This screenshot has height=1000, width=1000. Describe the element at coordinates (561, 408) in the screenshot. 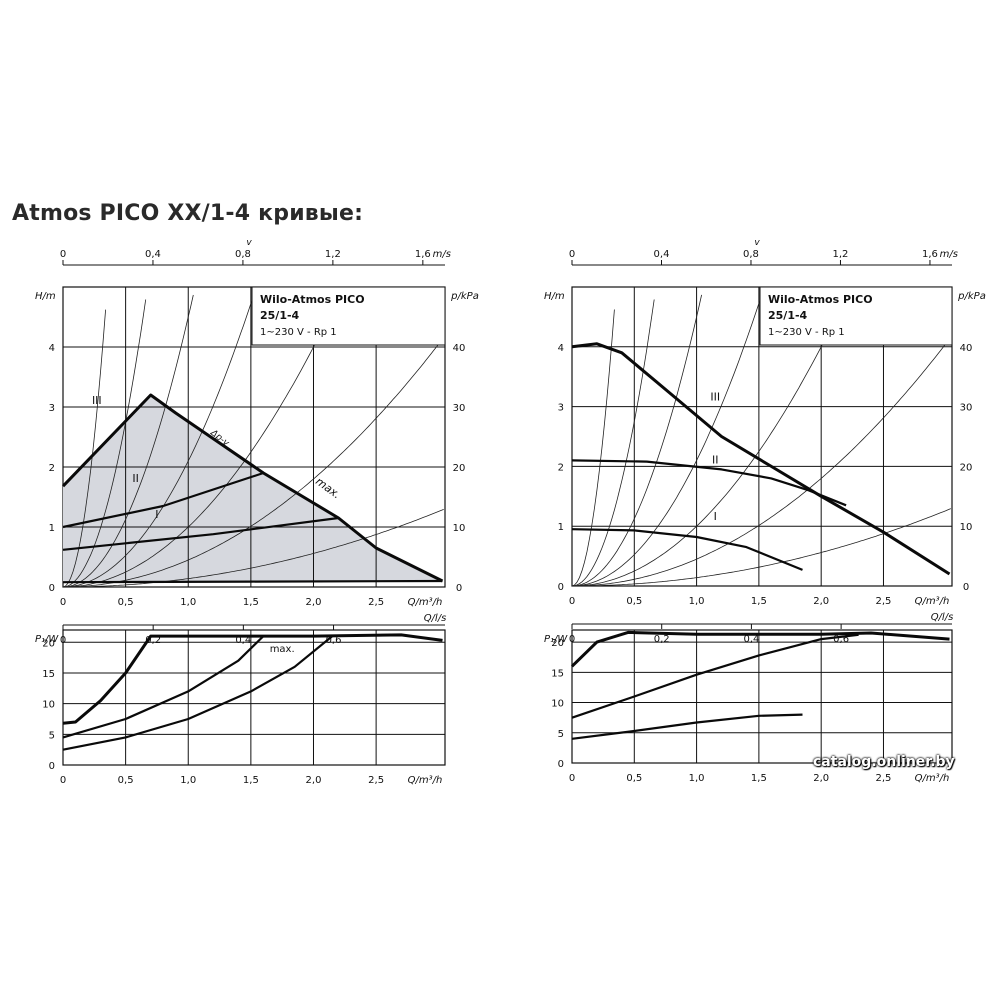

I see `right-head-y-tick-label: 3` at that location.